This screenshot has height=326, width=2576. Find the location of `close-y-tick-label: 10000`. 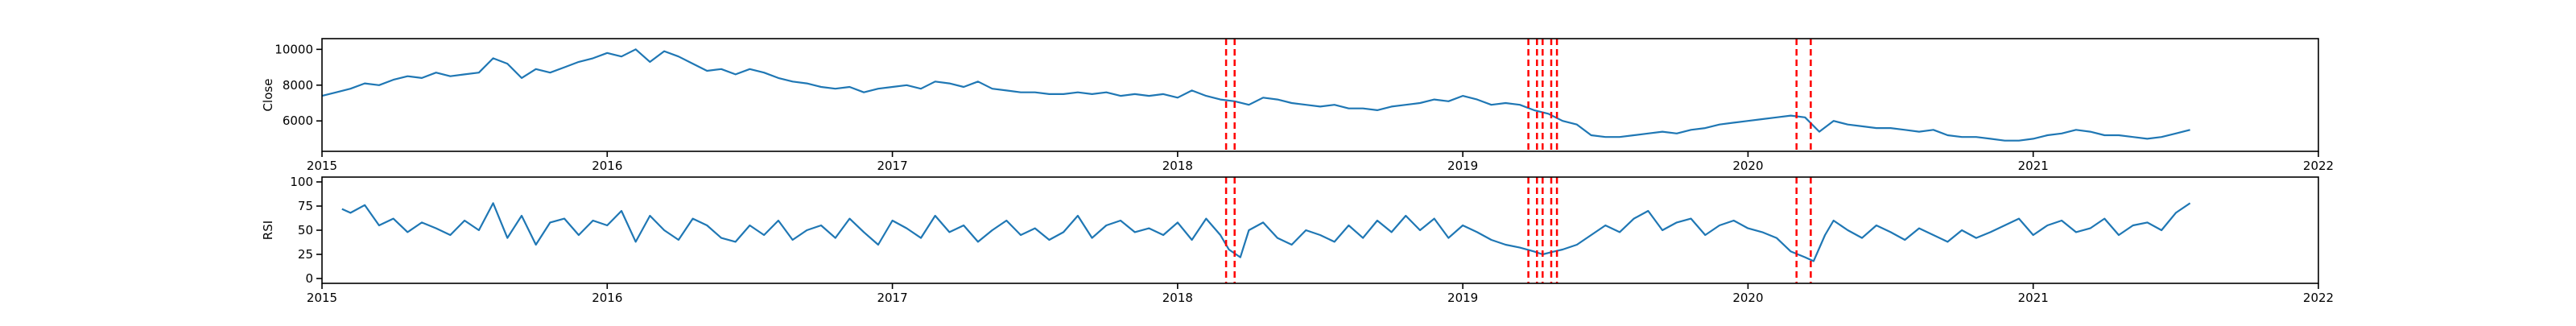

close-y-tick-label: 10000 is located at coordinates (294, 49).